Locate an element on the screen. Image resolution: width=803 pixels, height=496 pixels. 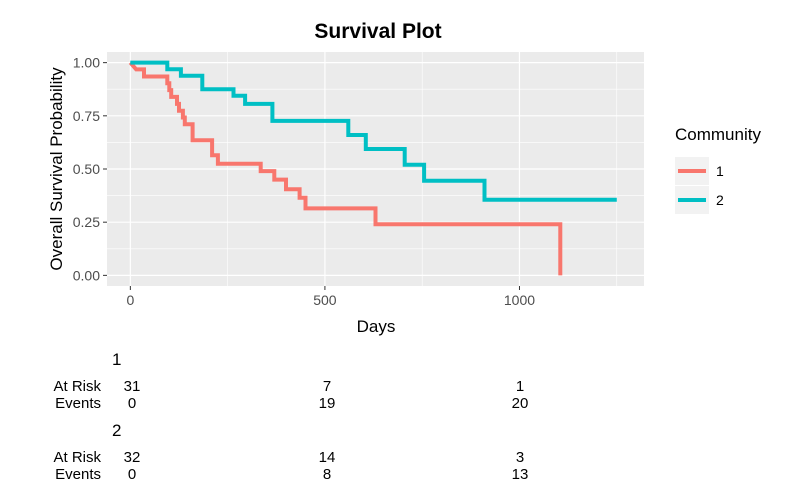
events-value: 19 is located at coordinates (327, 403).